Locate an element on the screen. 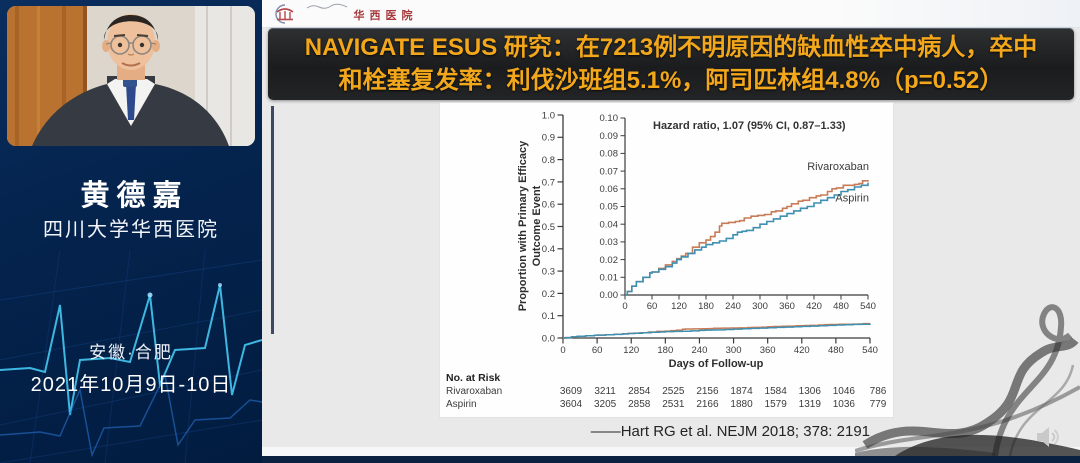 This screenshot has height=463, width=1080. svg-text: 0.02 is located at coordinates (609, 260).